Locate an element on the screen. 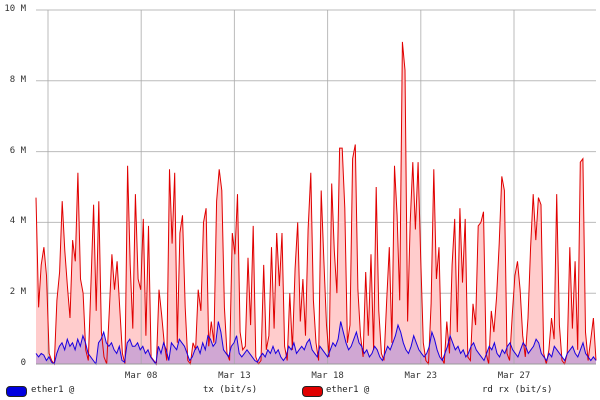  x-tick-label: Mar 13 is located at coordinates (234, 376).